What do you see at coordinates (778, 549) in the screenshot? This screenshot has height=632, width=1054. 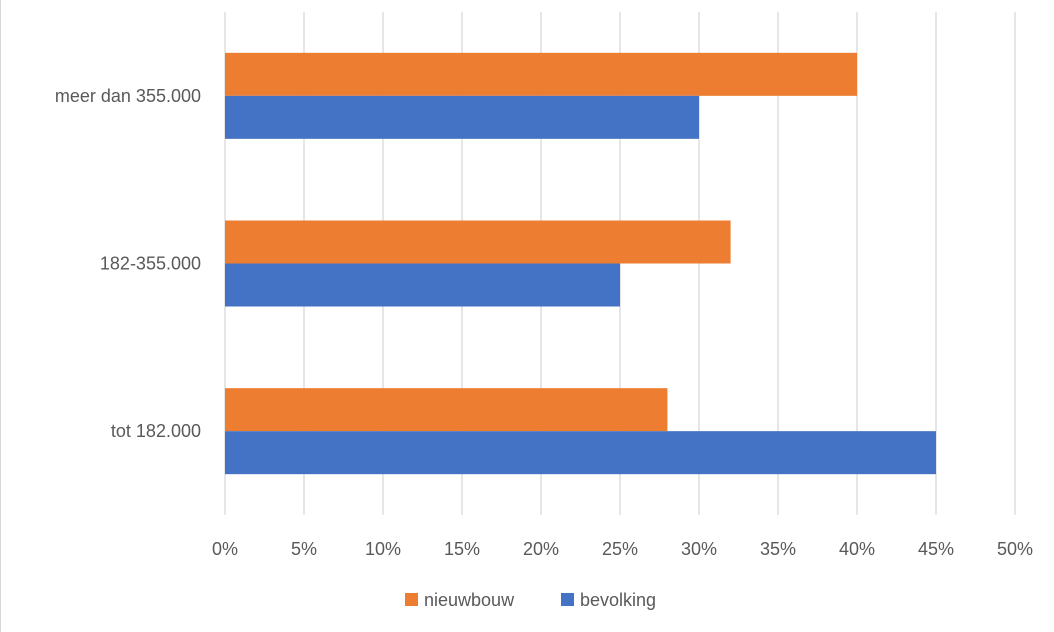 I see `x-tick-label: 35%` at bounding box center [778, 549].